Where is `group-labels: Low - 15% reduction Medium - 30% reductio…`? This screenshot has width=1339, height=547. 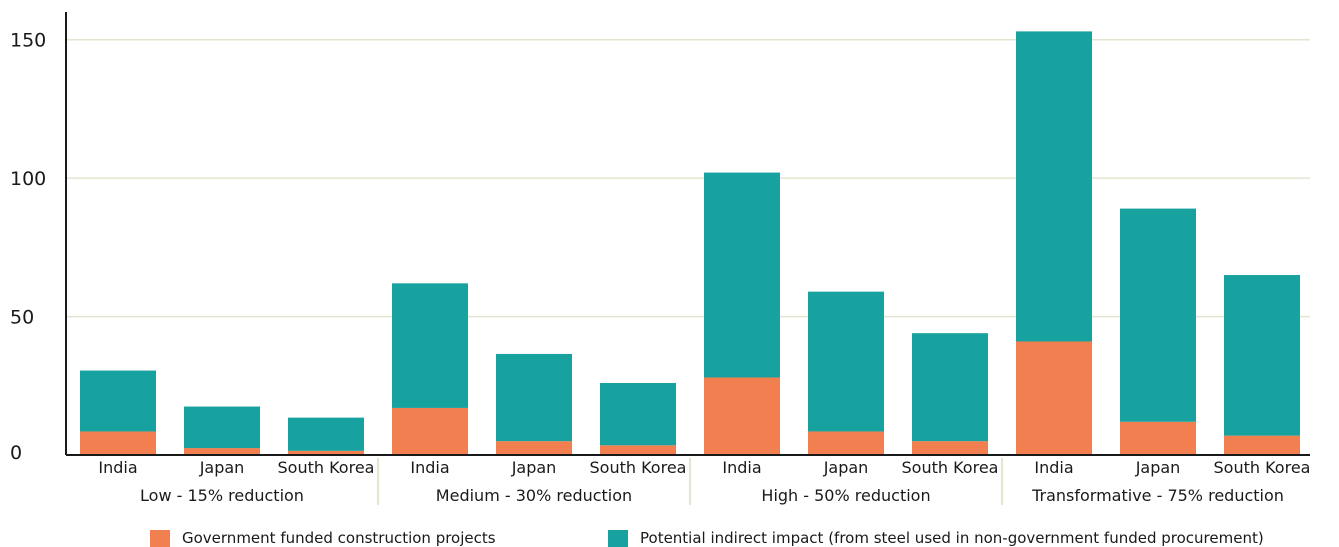 group-labels: Low - 15% reduction Medium - 30% reductio… is located at coordinates (712, 495).